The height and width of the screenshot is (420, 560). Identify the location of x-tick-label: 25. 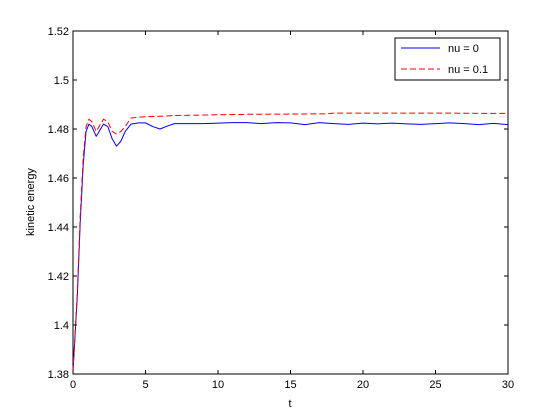
(435, 385).